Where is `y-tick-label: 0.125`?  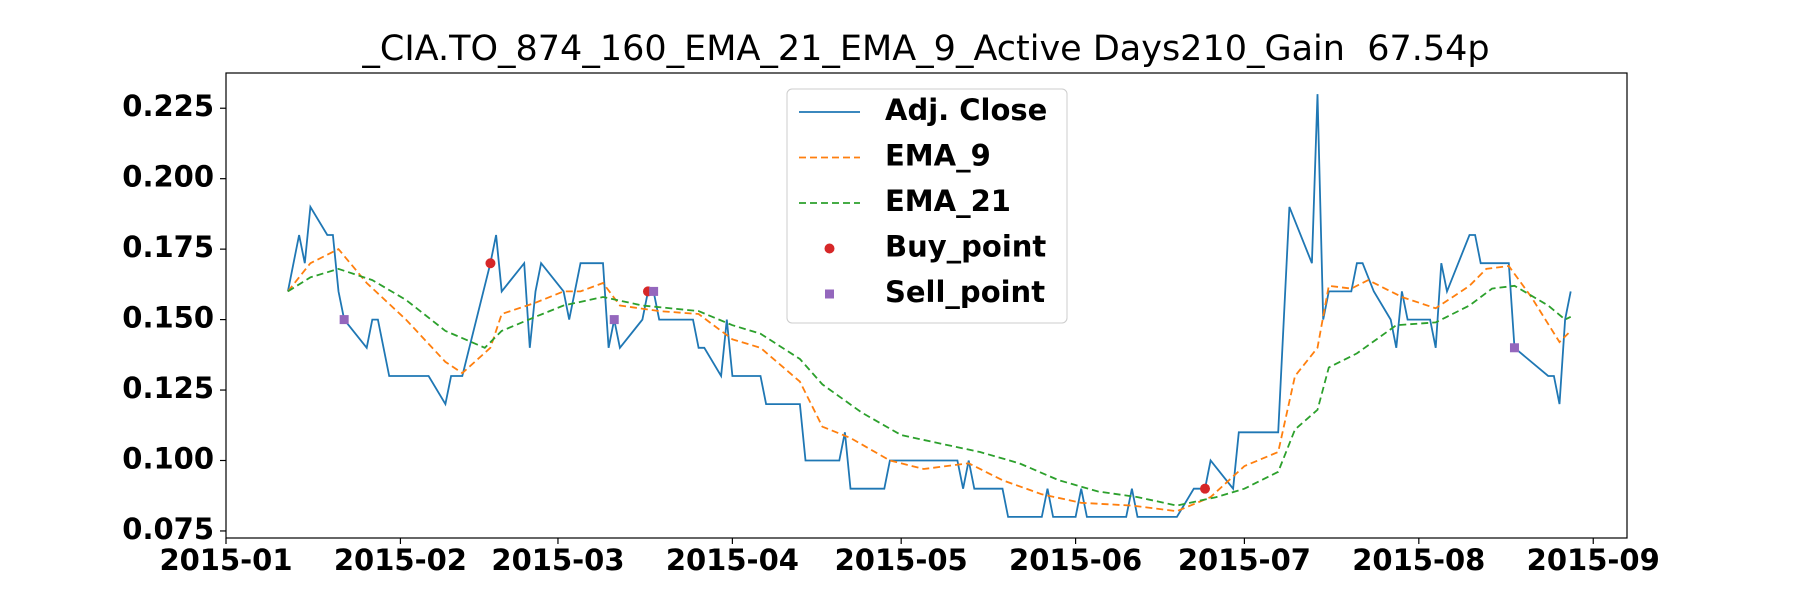 y-tick-label: 0.125 is located at coordinates (168, 388).